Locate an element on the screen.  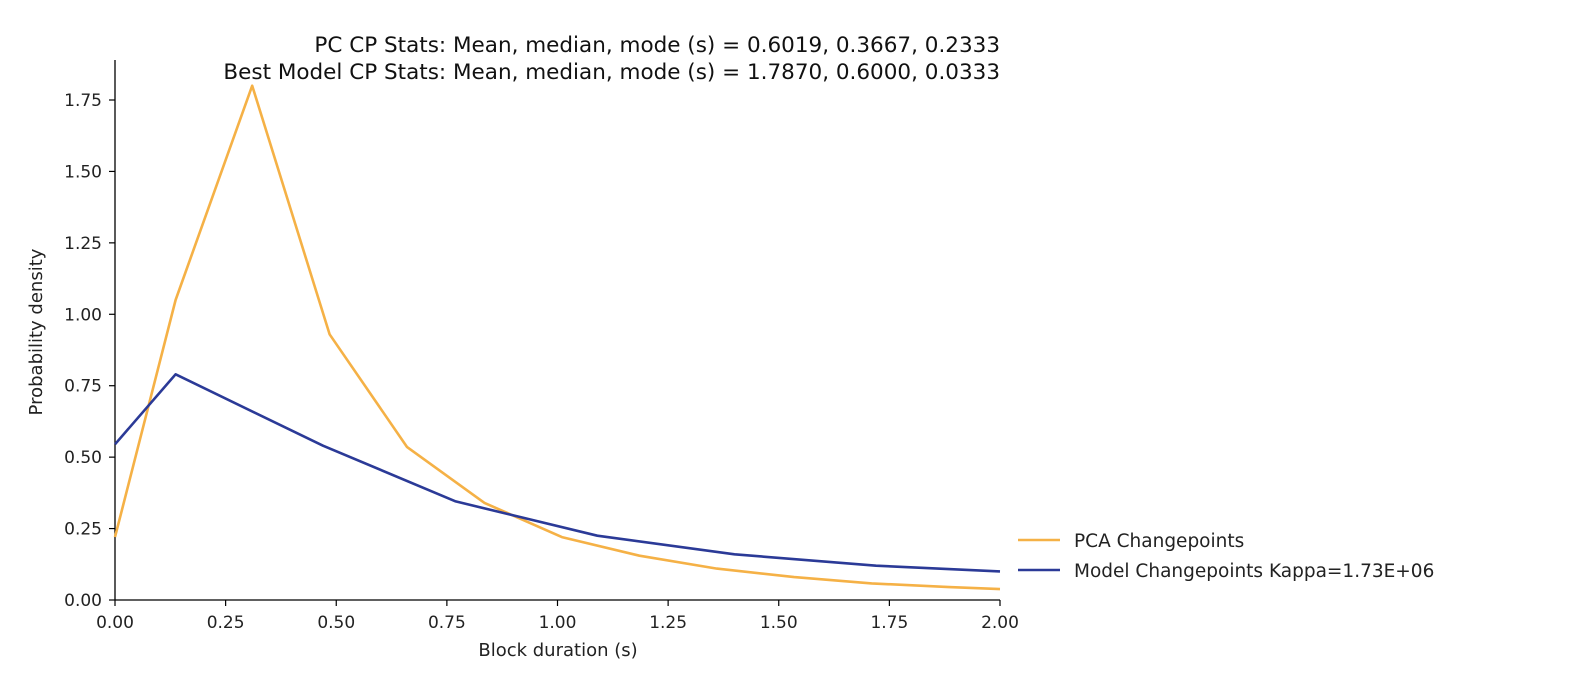
x-tick-label: 0.00 is located at coordinates (115, 623).